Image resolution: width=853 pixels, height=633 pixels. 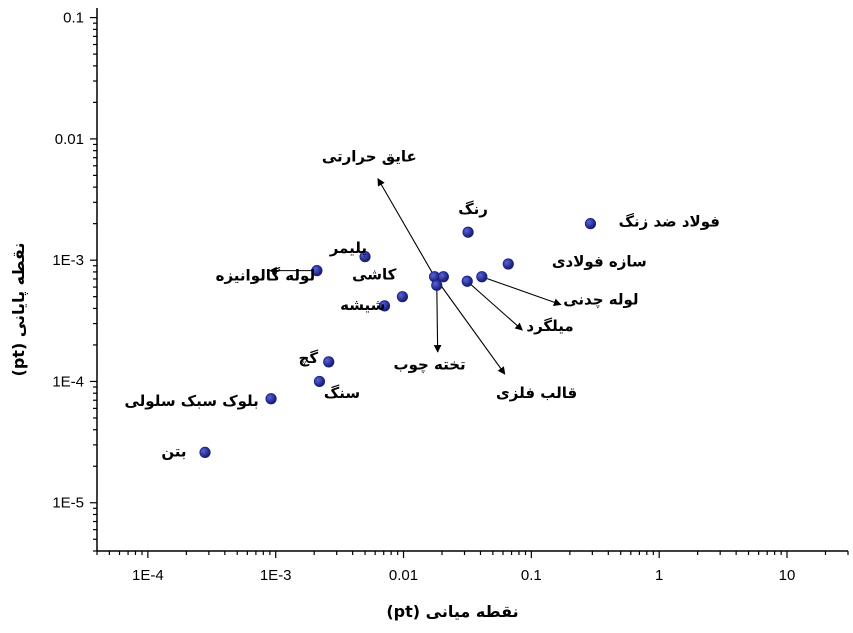 What do you see at coordinates (342, 393) in the screenshot?
I see `point-label: سنگ` at bounding box center [342, 393].